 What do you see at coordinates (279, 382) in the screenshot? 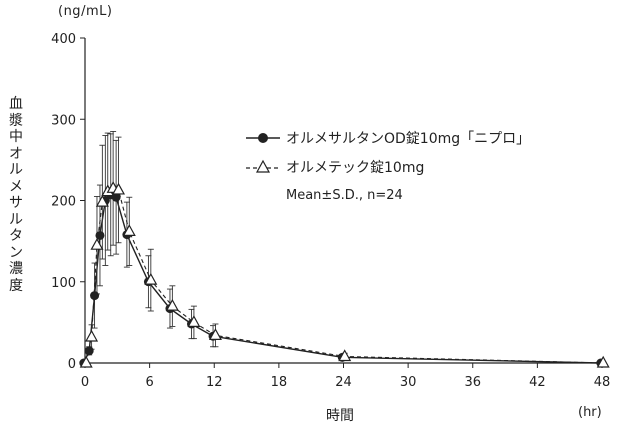
I see `x-tick-label: 18` at bounding box center [279, 382].